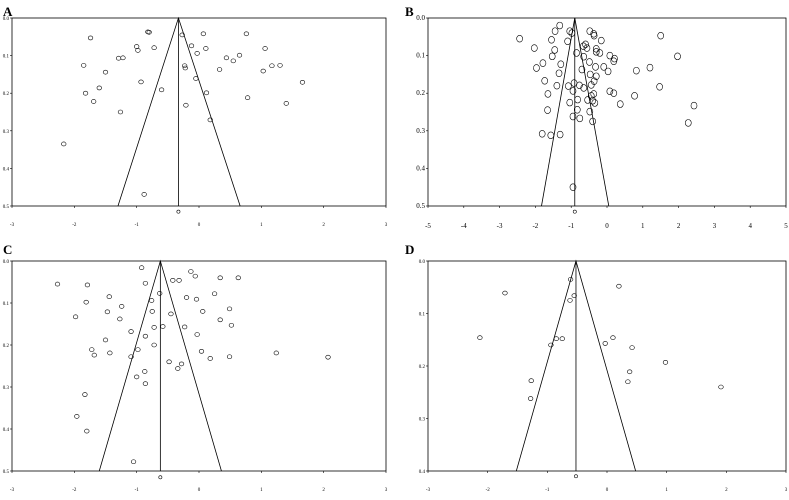 Image resolution: width=789 pixels, height=500 pixels. What do you see at coordinates (500, 226) in the screenshot?
I see `x-tick-label-b: -3` at bounding box center [500, 226].